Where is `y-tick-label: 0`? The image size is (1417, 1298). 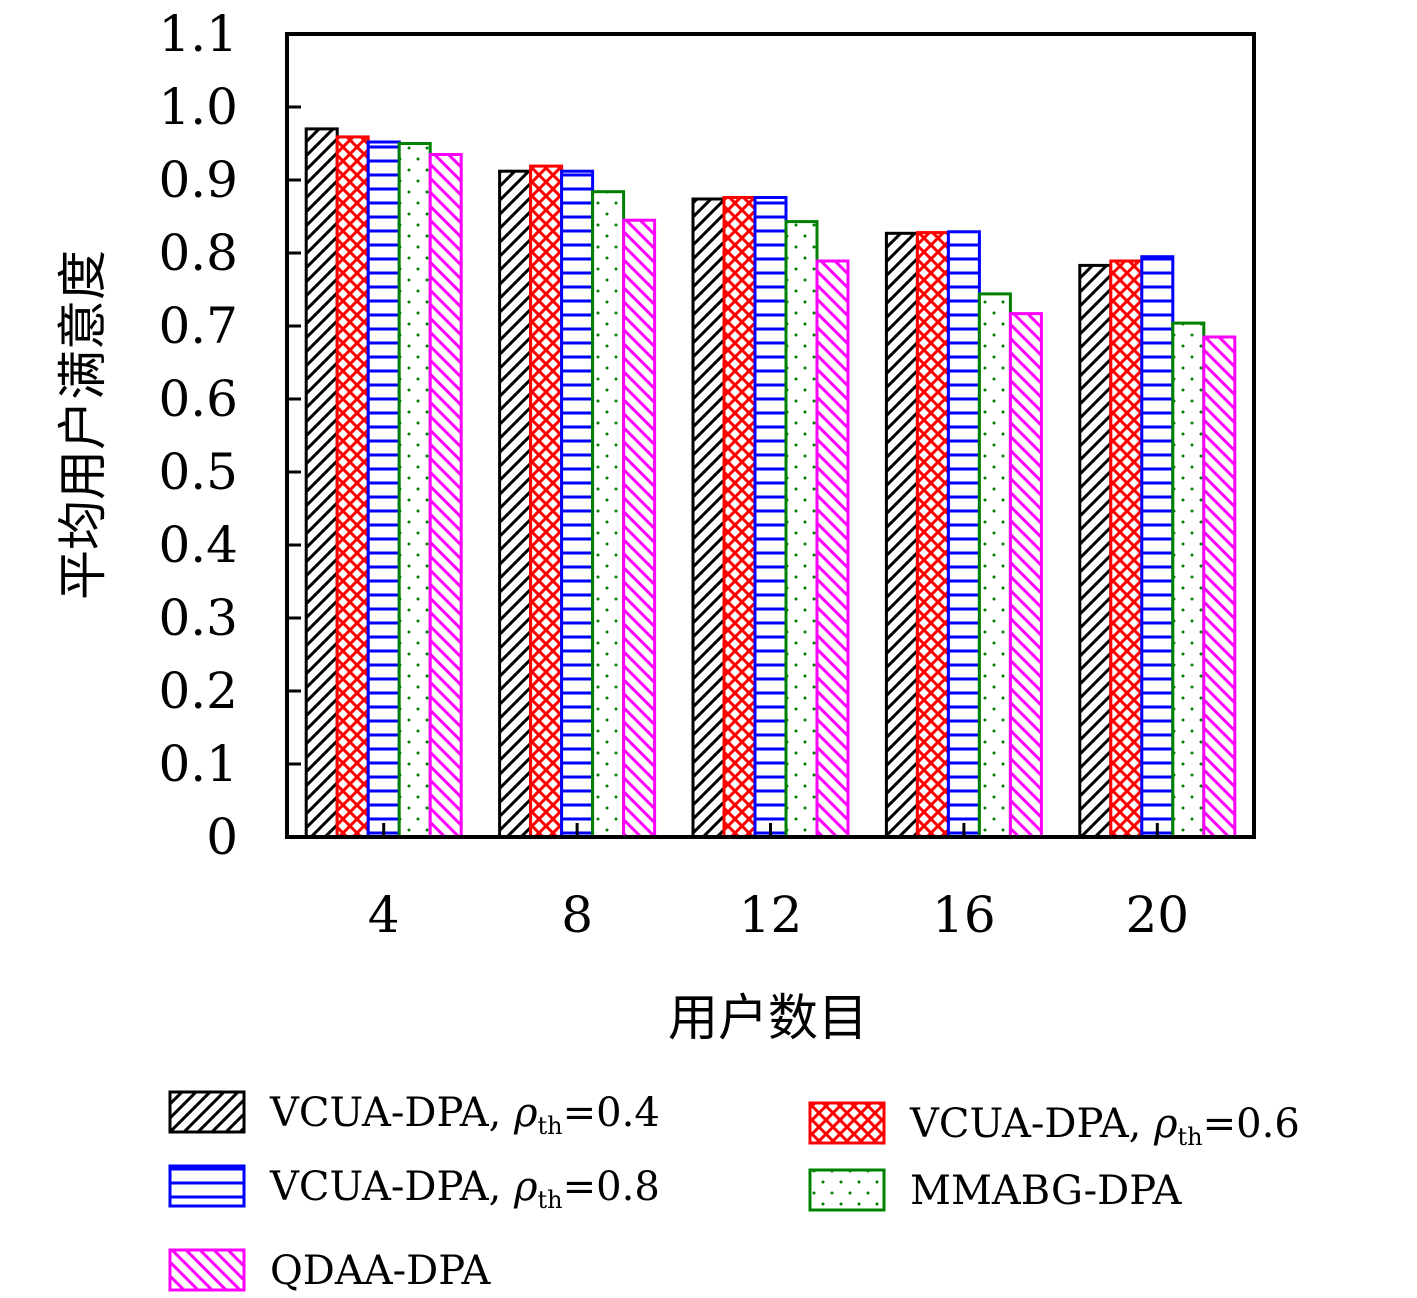
y-tick-label: 0 is located at coordinates (222, 837).